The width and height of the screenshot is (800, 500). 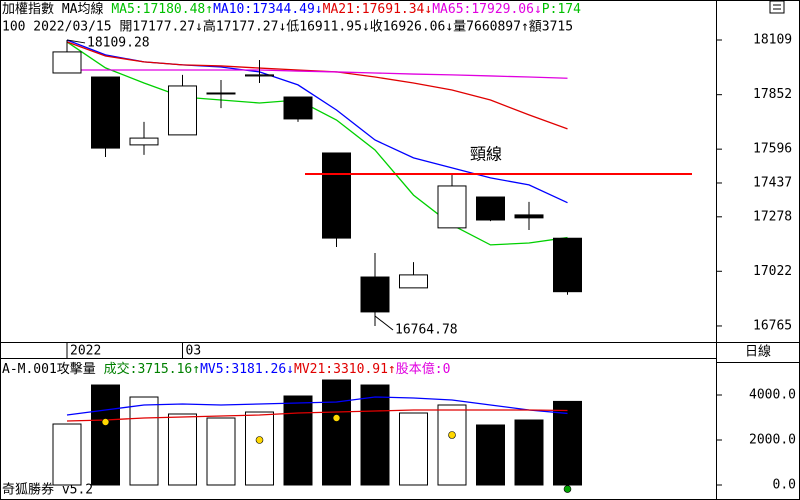 What do you see at coordinates (194, 351) in the screenshot?
I see `x-tick-label: 03` at bounding box center [194, 351].